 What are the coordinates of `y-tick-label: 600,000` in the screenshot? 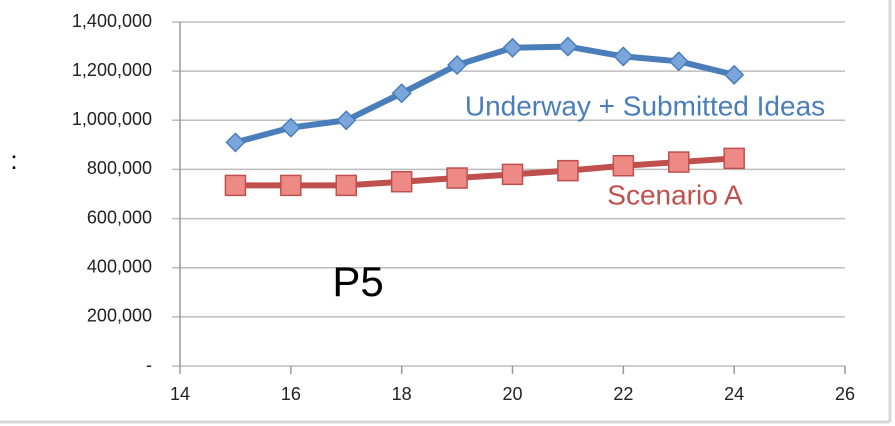 It's located at (119, 217).